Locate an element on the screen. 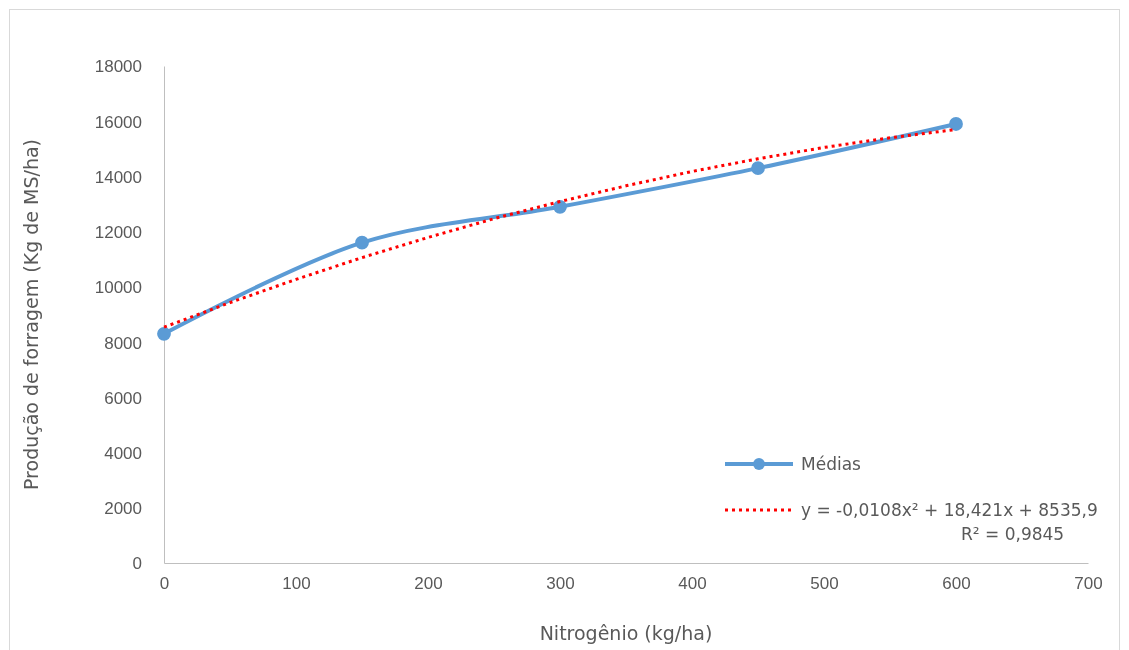 Image resolution: width=1129 pixels, height=650 pixels. y-axis-title: Produção de forragem (Kg de MS/ha) is located at coordinates (31, 314).